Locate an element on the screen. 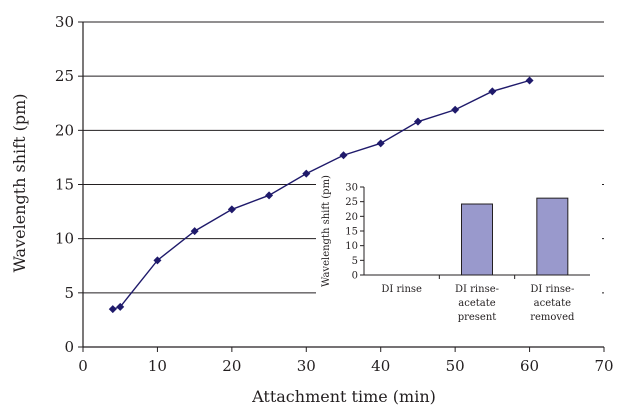 The height and width of the screenshot is (413, 617). x-tick-label: 20 is located at coordinates (231, 366).